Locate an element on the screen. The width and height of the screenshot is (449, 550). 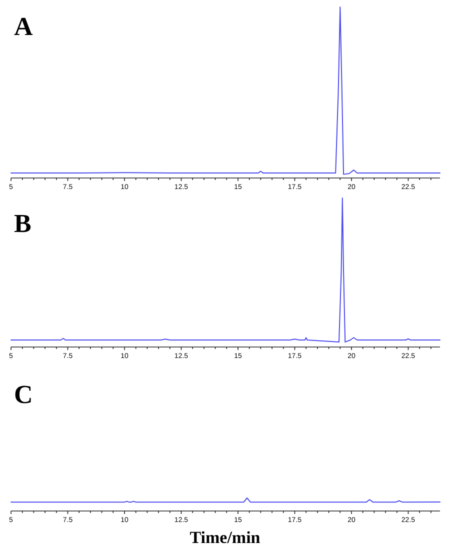
chart-title: C is located at coordinates (23, 394).